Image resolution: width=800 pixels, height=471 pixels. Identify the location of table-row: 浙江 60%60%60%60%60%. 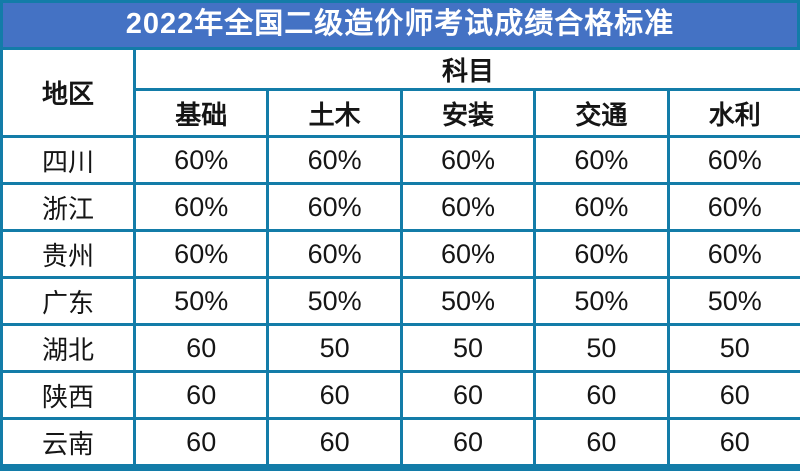
(401, 207).